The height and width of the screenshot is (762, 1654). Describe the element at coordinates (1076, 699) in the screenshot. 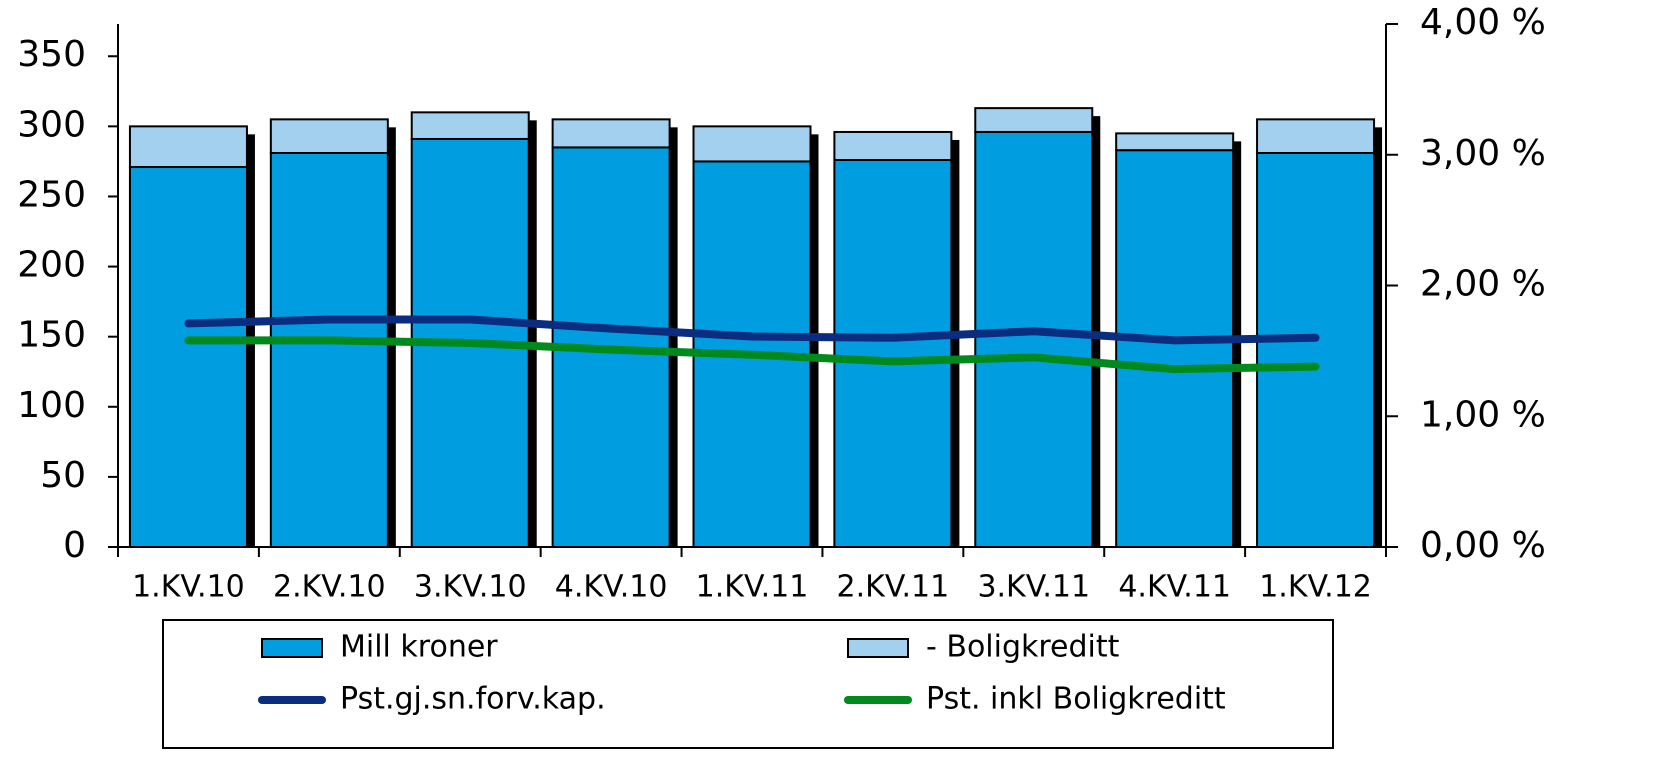

I see `legend-label: Pst. inkl Boligkreditt` at that location.